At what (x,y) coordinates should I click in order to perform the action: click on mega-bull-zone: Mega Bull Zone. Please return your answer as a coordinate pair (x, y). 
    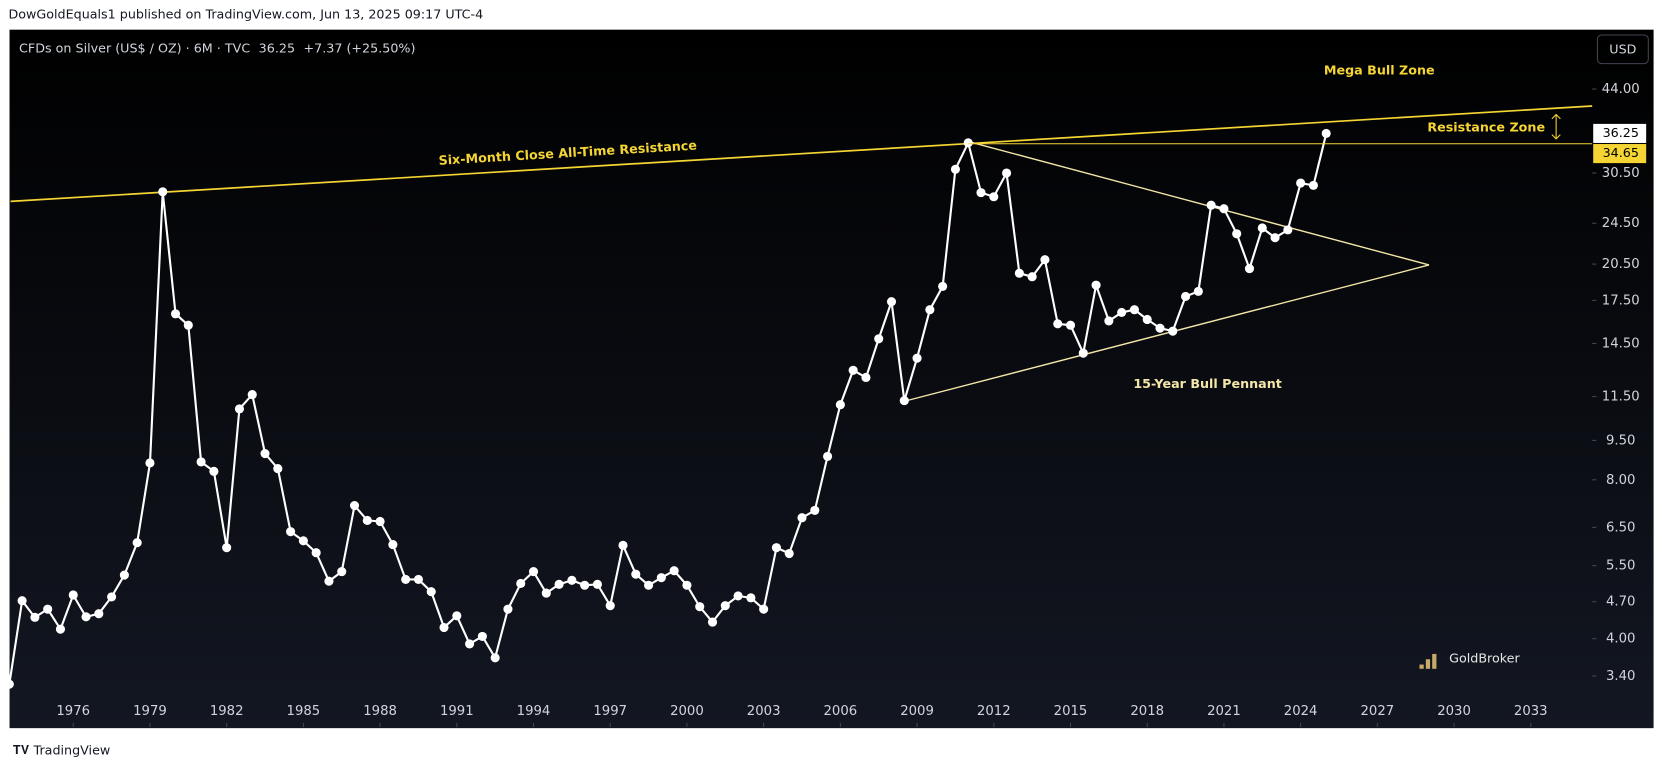
    Looking at the image, I should click on (1379, 70).